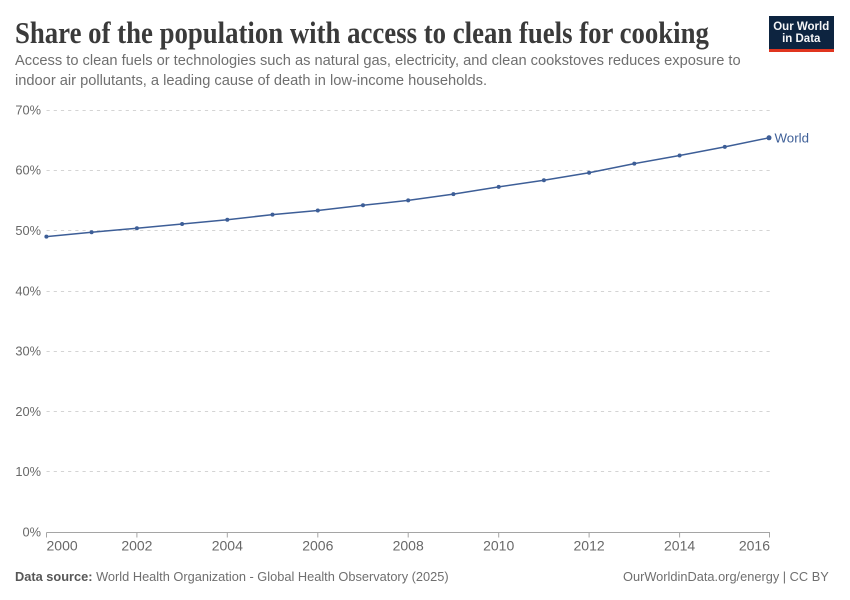 The image size is (850, 600). I want to click on svg-text: 2014, so click(679, 546).